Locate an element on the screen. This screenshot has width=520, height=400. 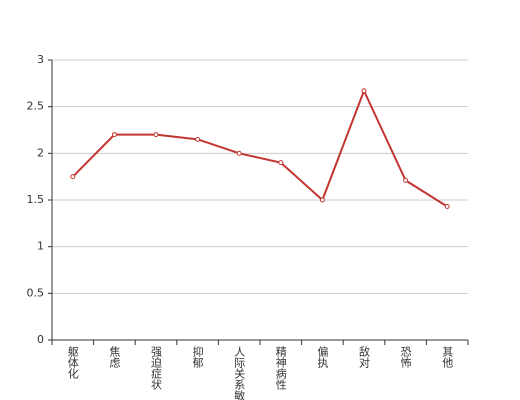
x-tick-label: 焦虑 is located at coordinates (114, 357).